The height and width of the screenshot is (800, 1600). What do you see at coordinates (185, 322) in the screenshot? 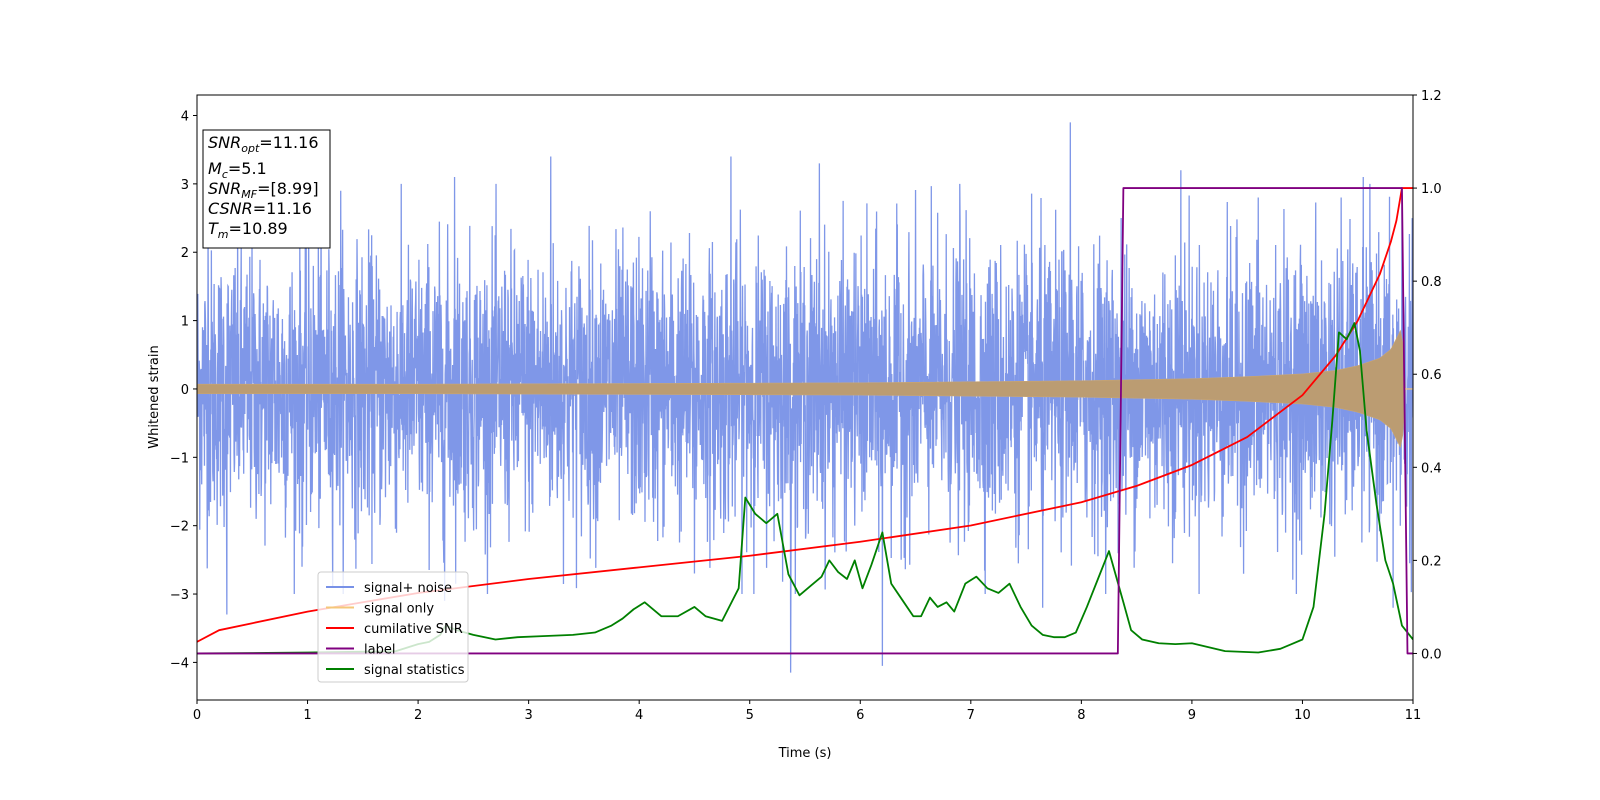
I see `y-tick-label: 1` at bounding box center [185, 322].